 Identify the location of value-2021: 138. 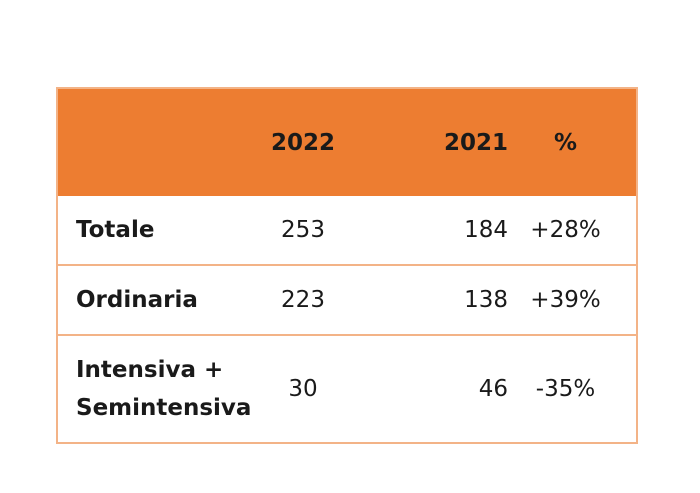
(486, 300).